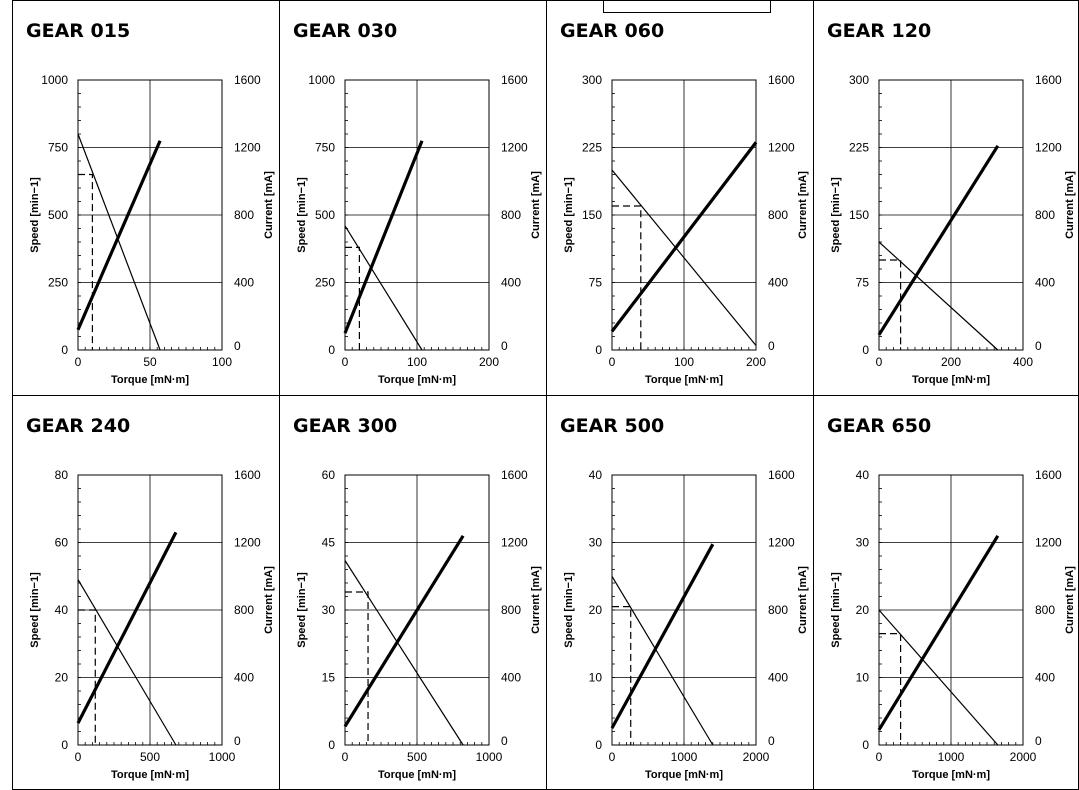 This screenshot has width=1079, height=790. I want to click on x-tick-label: 500, so click(417, 757).